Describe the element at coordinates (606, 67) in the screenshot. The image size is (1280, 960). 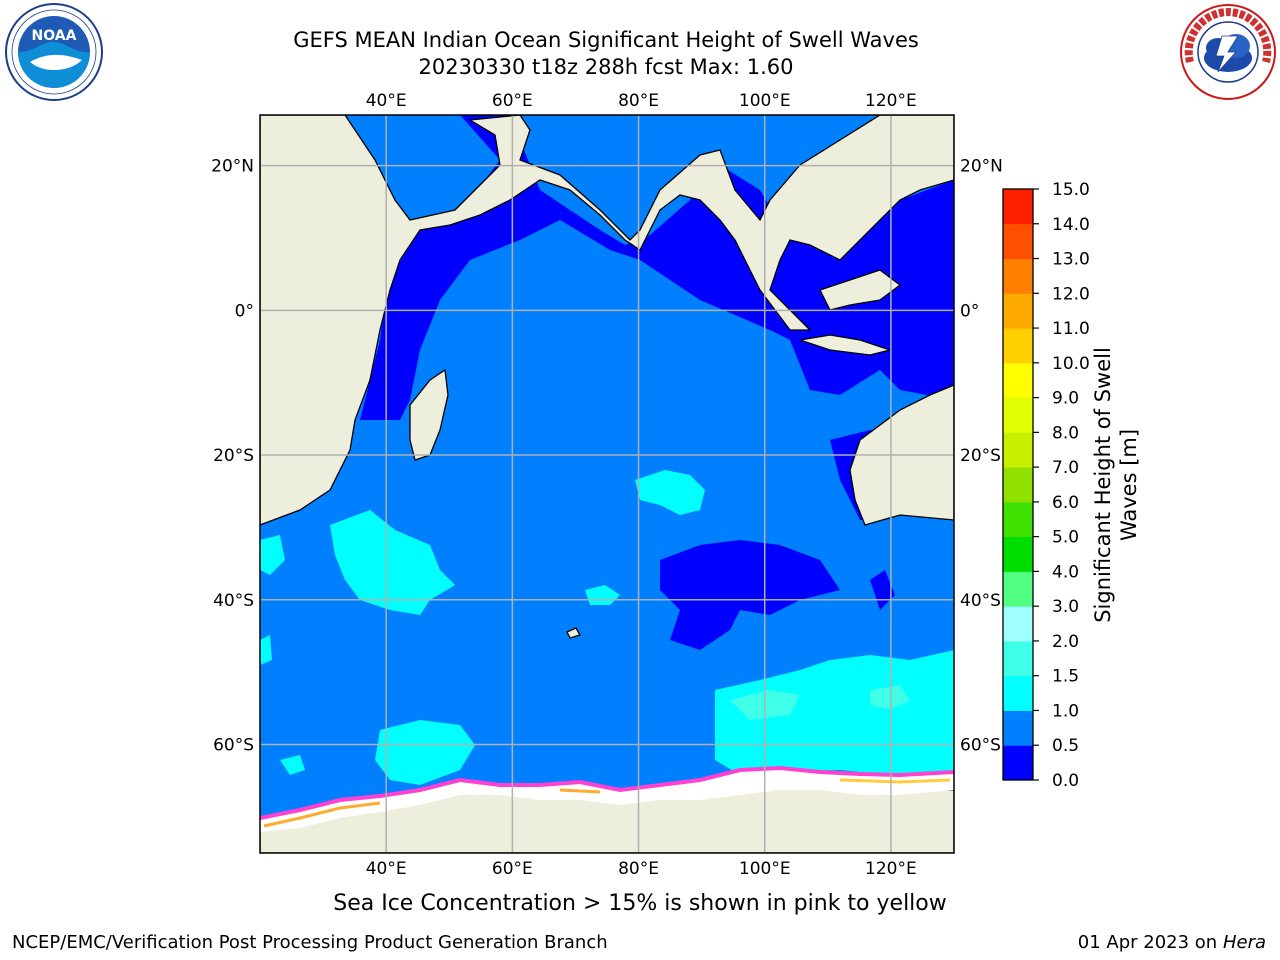
I see `chart-subtitle: 20230330 t18z 288h fcst Max: 1.60` at that location.